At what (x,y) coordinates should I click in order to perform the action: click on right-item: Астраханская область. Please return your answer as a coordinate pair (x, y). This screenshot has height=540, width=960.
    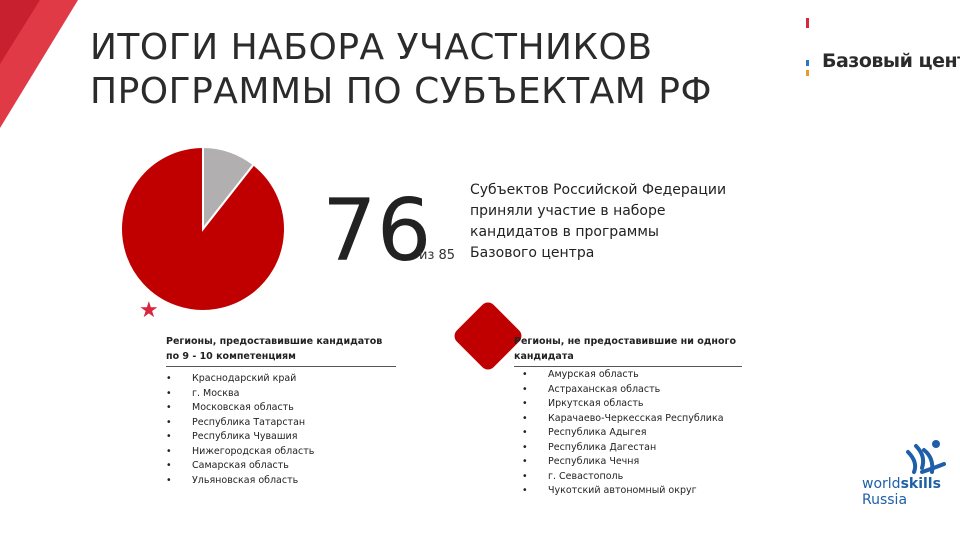
    Looking at the image, I should click on (623, 390).